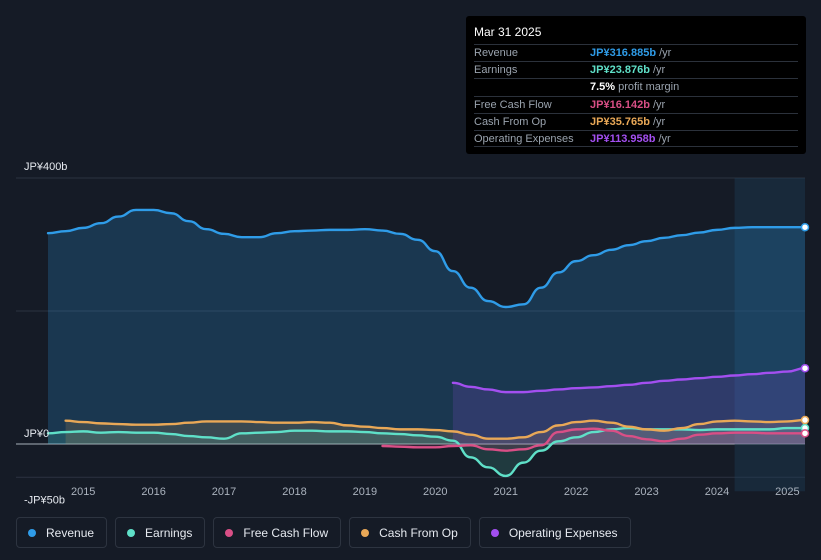 The image size is (821, 560). I want to click on legend-label: Revenue, so click(70, 532).